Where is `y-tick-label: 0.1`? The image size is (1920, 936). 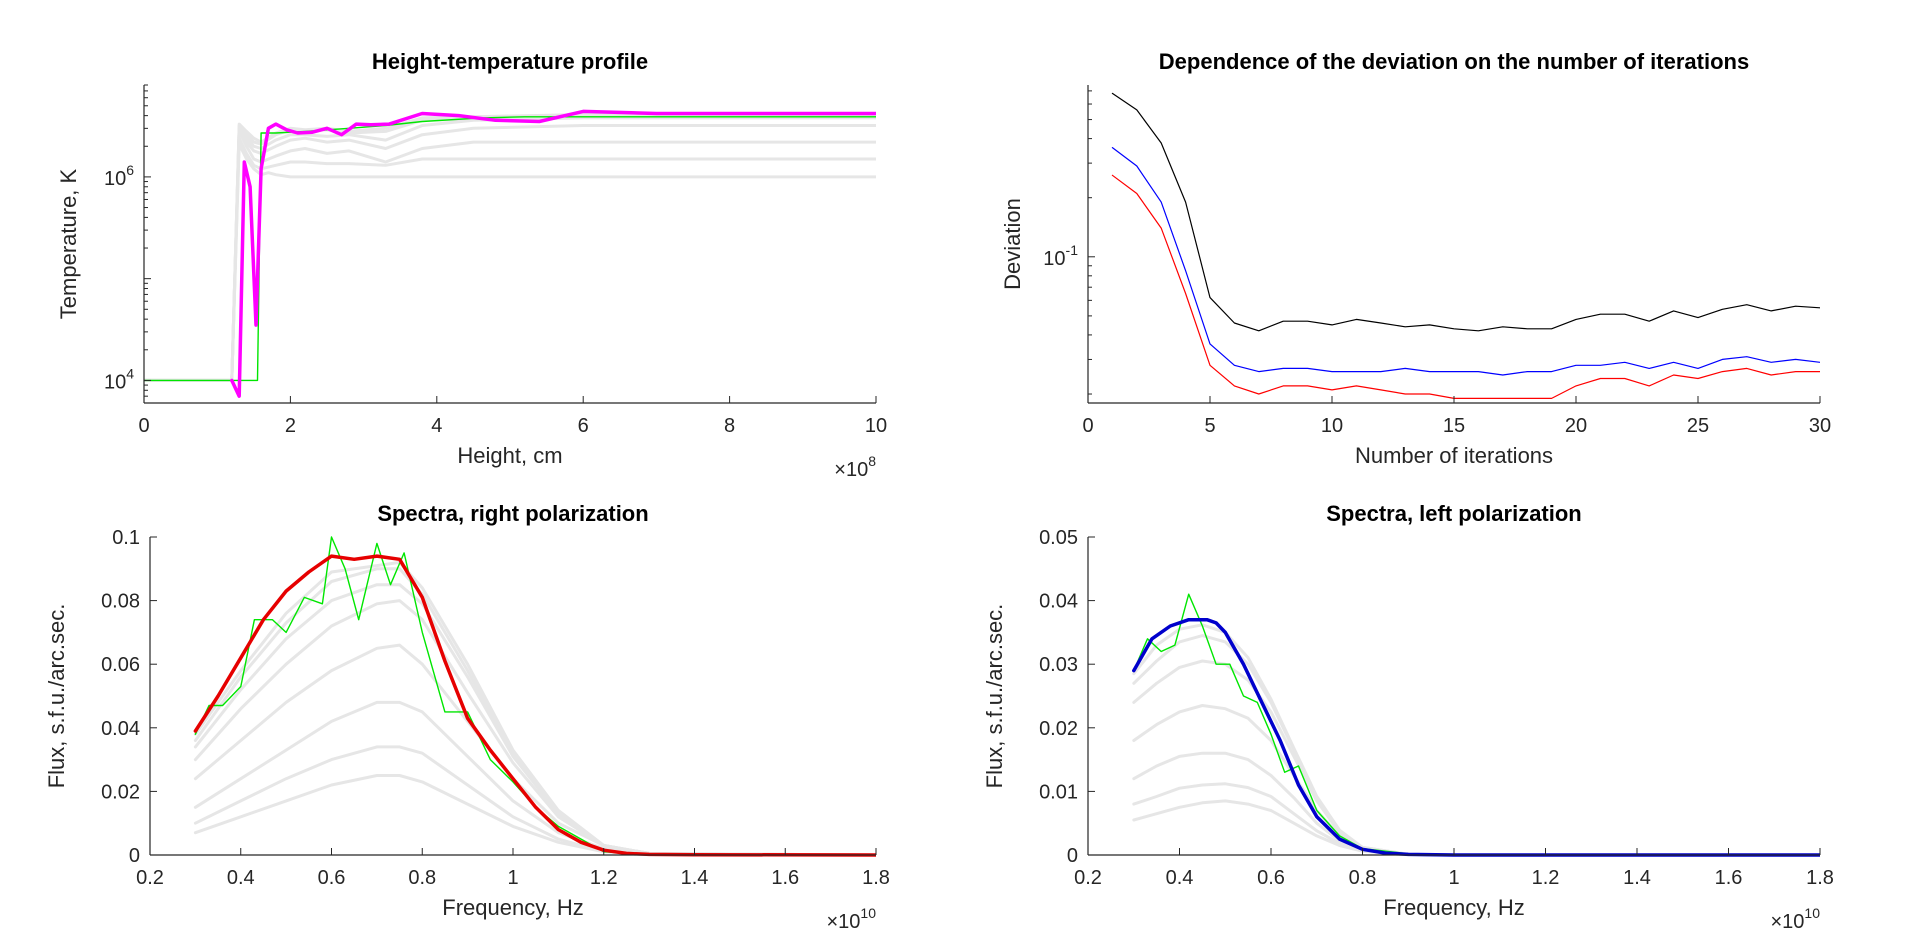
y-tick-label: 0.1 is located at coordinates (126, 538).